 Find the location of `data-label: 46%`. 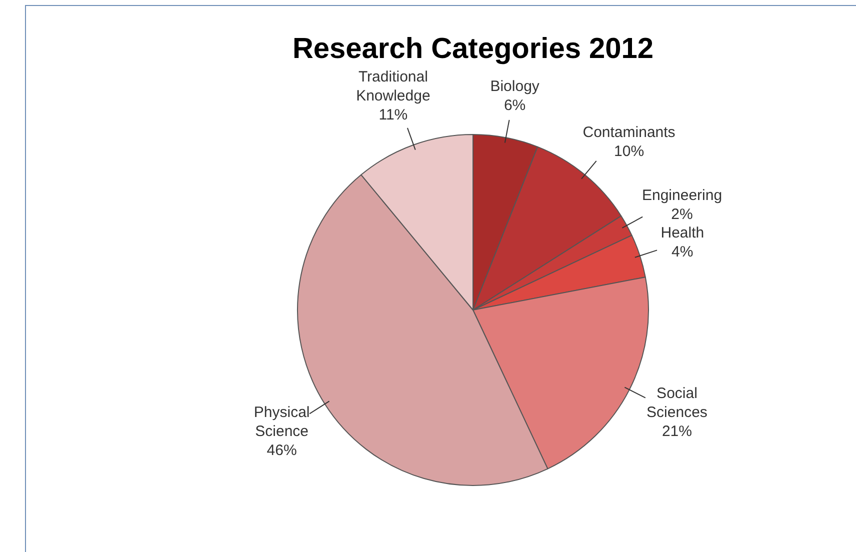

data-label: 46% is located at coordinates (281, 450).